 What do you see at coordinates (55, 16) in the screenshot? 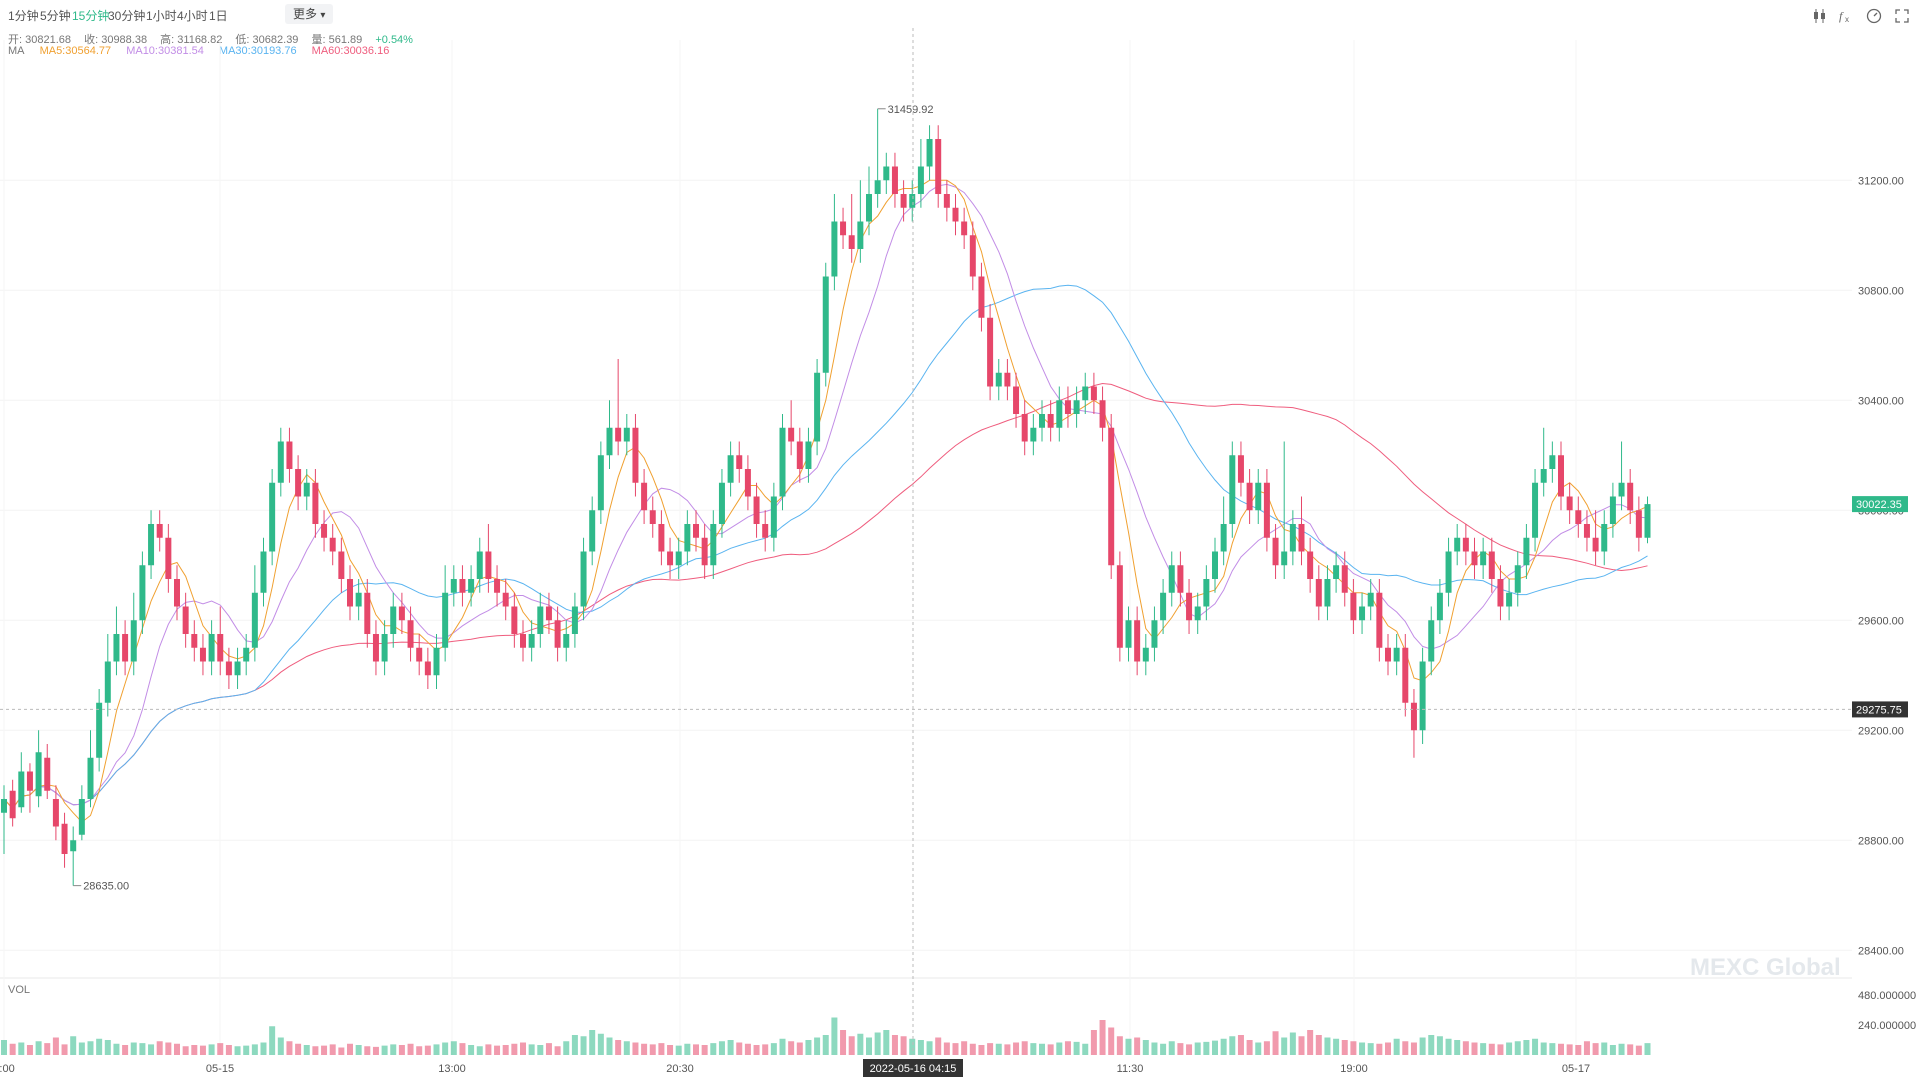
I see `interval-5min: 5分钟` at bounding box center [55, 16].